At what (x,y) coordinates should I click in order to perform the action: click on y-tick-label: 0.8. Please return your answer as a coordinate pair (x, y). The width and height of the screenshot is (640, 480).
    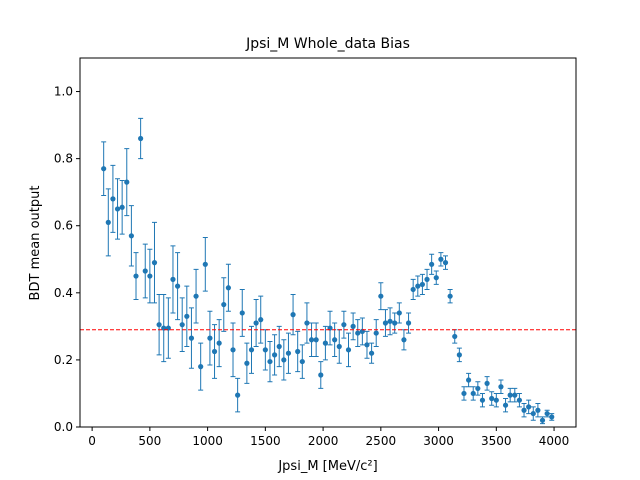
    Looking at the image, I should click on (63, 159).